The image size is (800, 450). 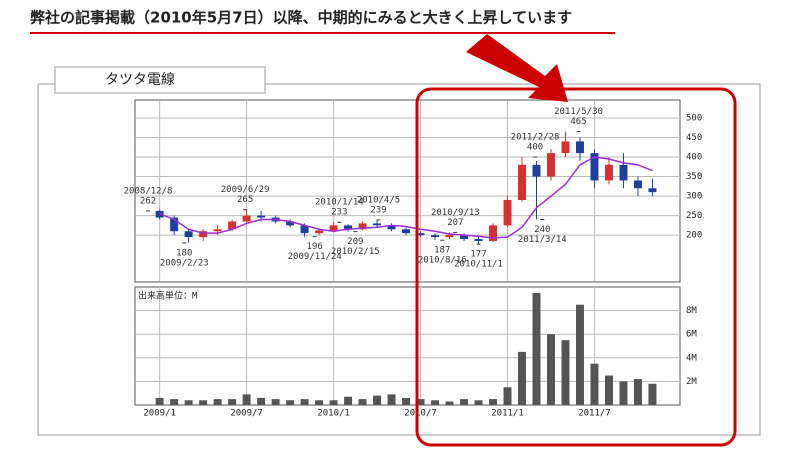 What do you see at coordinates (168, 296) in the screenshot?
I see `volume-unit-label: 出来高単位：M` at bounding box center [168, 296].